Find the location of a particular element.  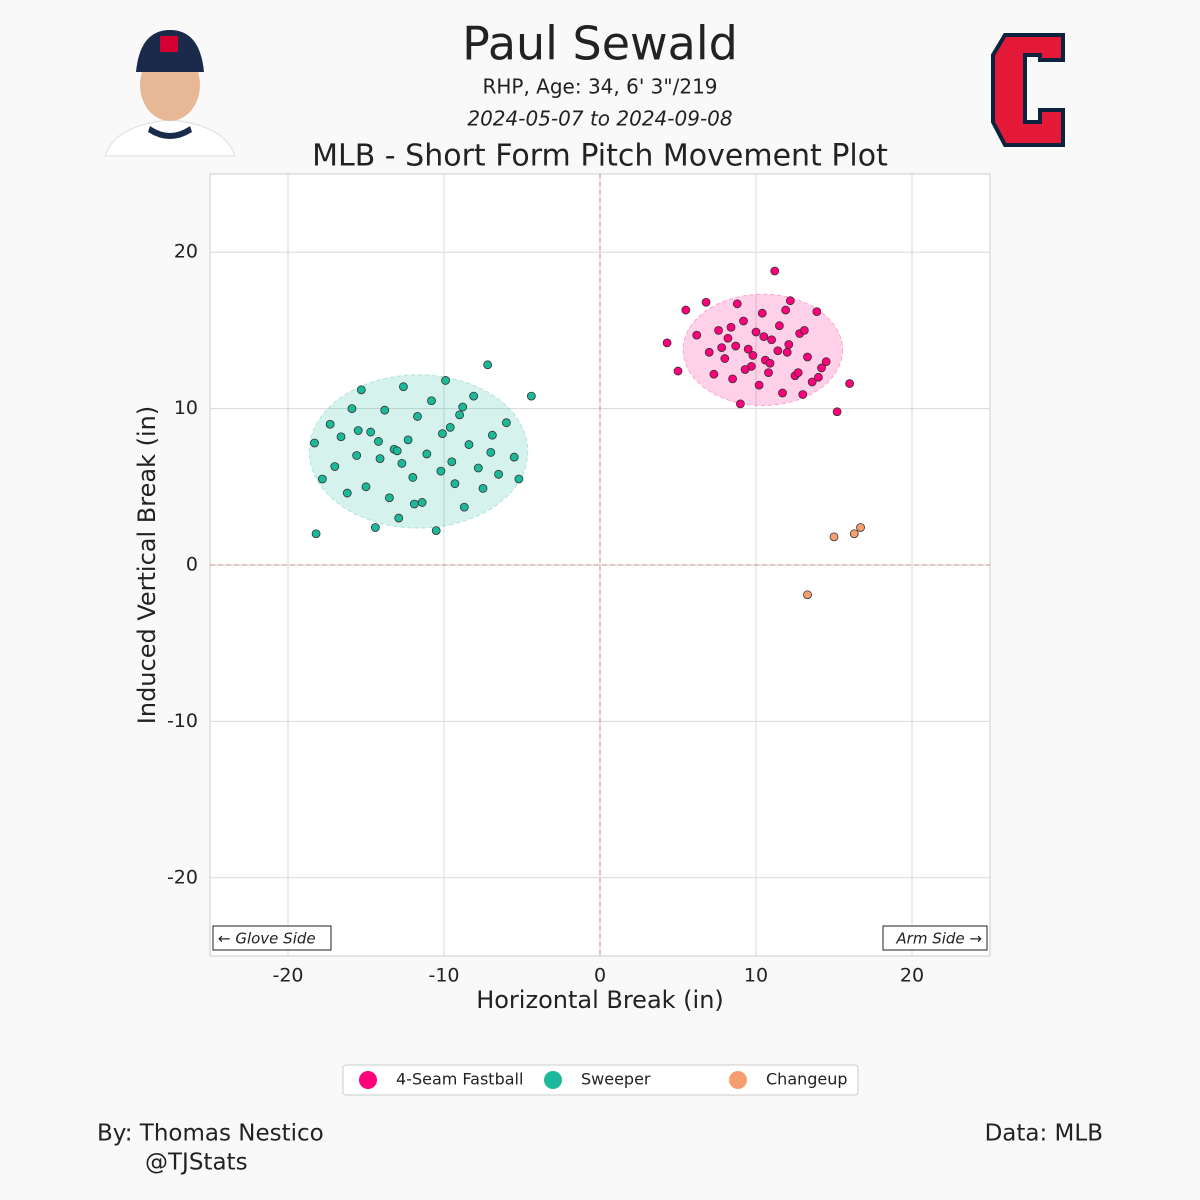

x-tick-label: 20 is located at coordinates (912, 976).